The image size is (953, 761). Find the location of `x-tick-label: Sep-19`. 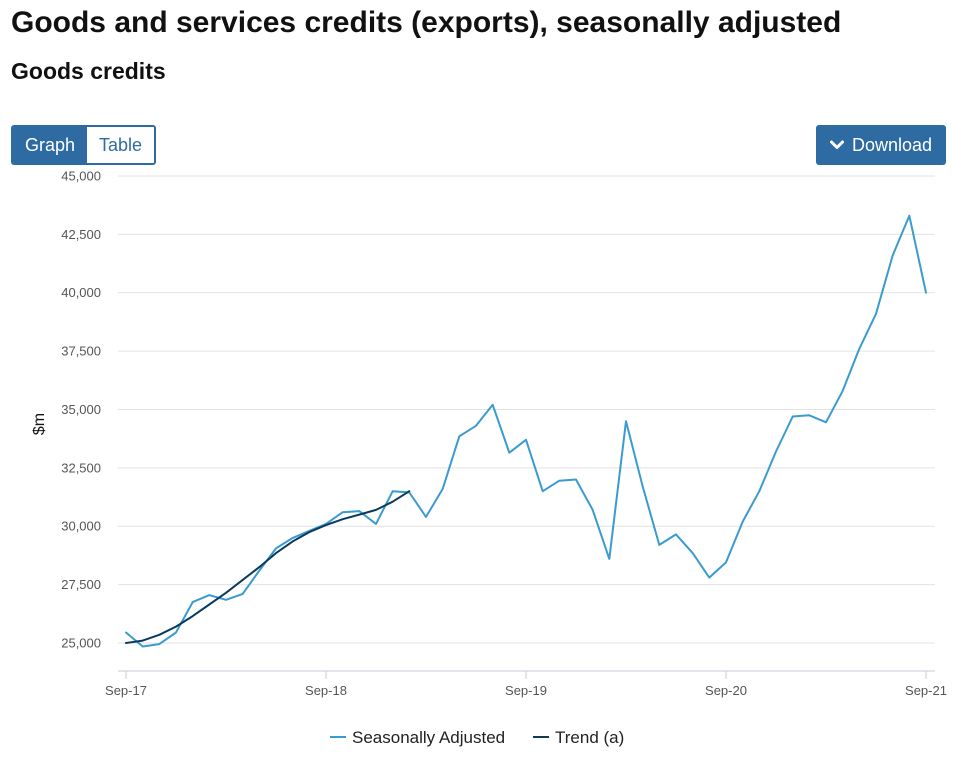

x-tick-label: Sep-19 is located at coordinates (526, 690).